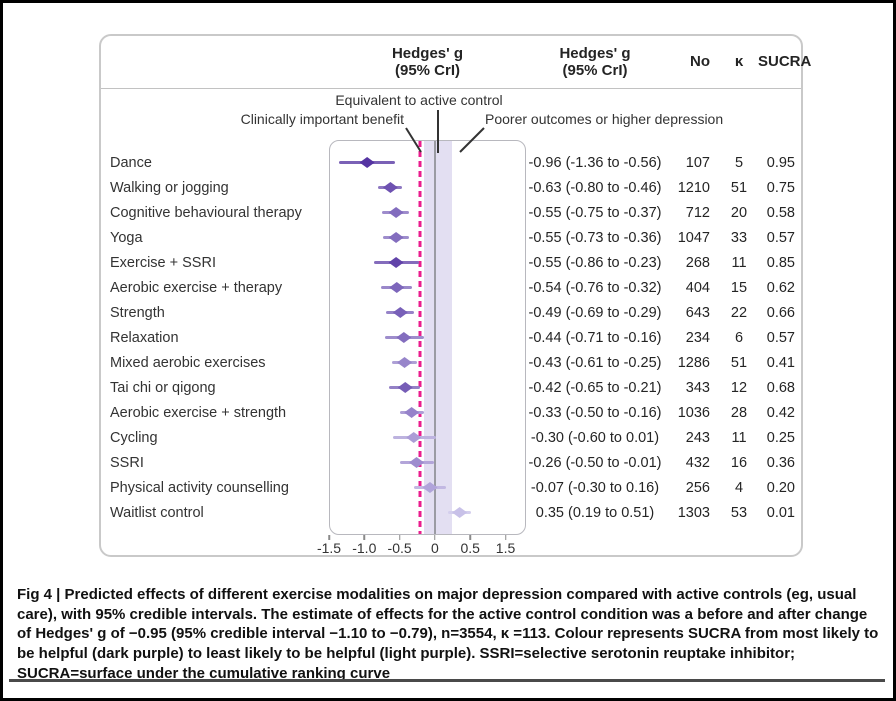  What do you see at coordinates (739, 287) in the screenshot?
I see `studies-count: 15` at bounding box center [739, 287].